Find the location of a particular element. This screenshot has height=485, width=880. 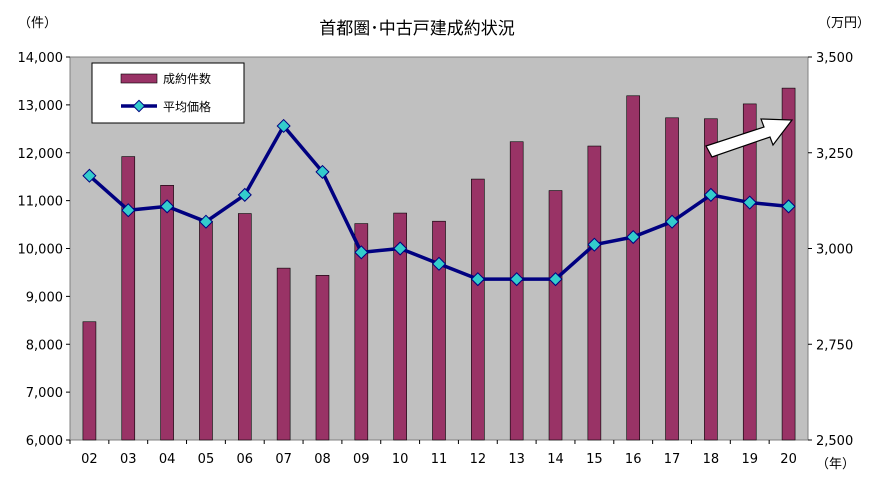

x-tick-label: 07 is located at coordinates (283, 459).